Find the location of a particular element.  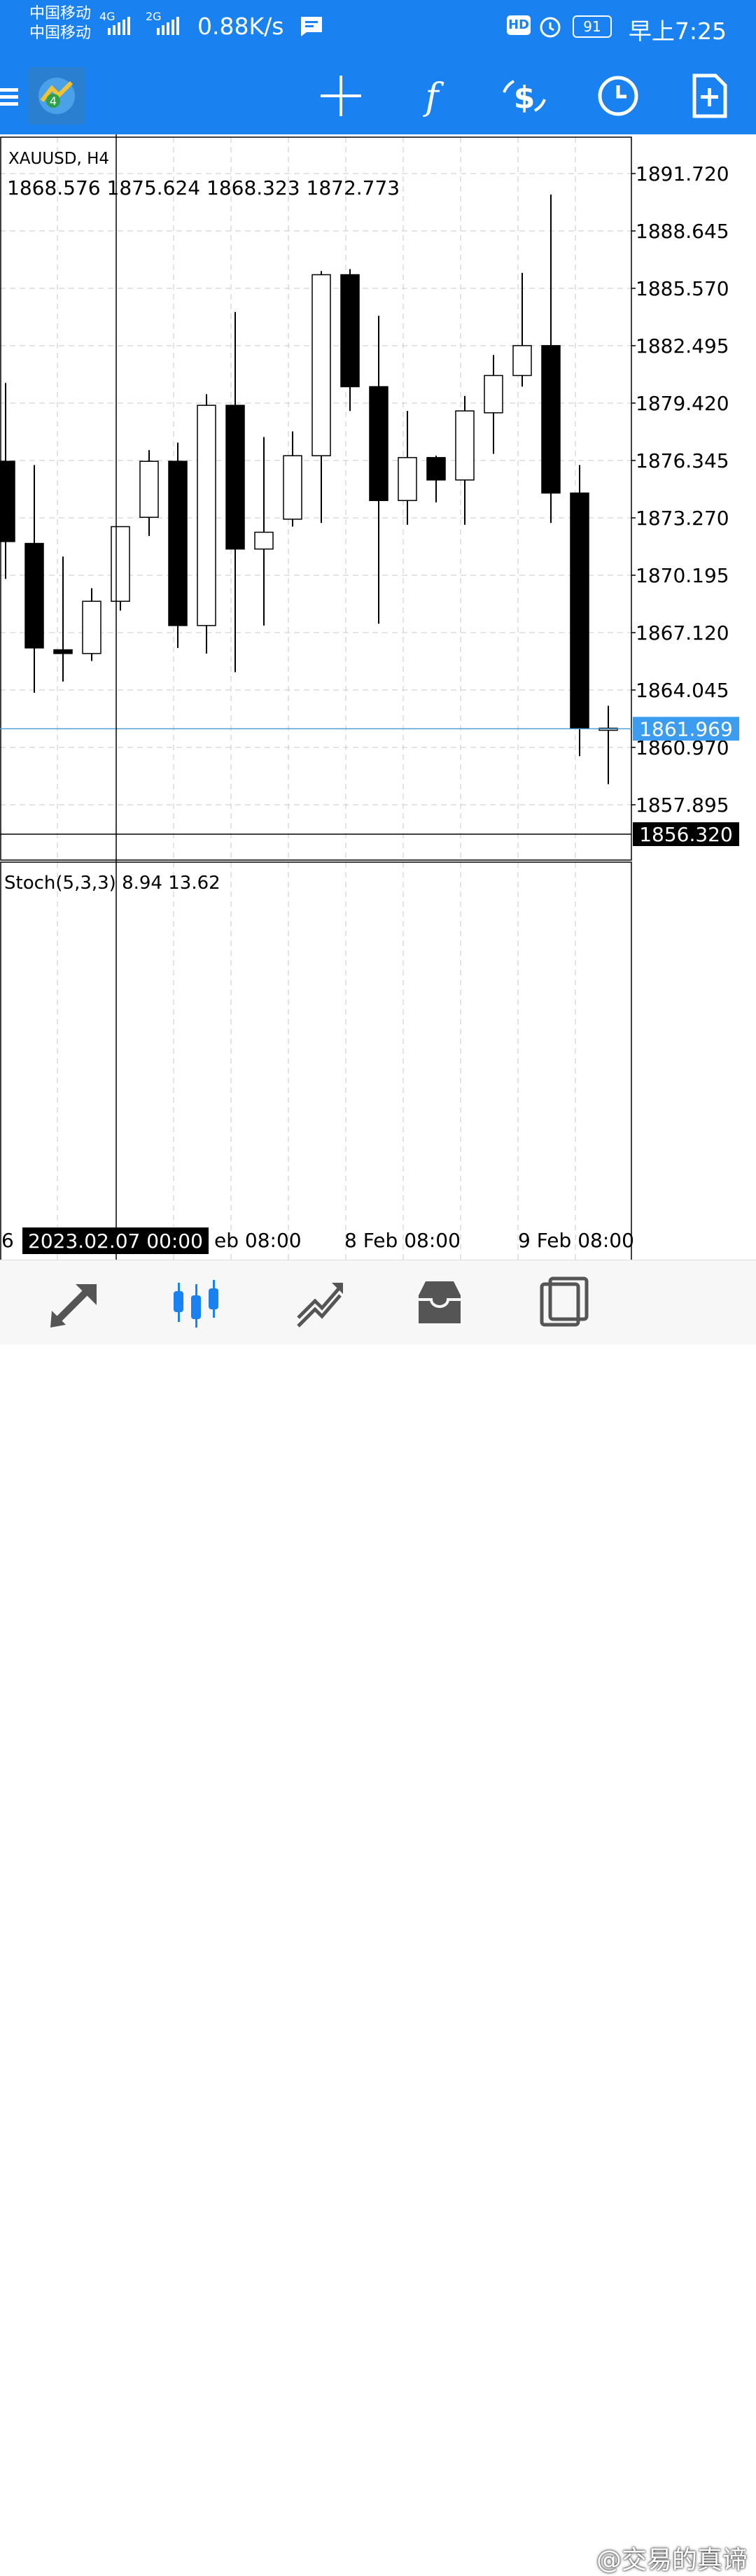

current-price-badge: 1861.969 is located at coordinates (686, 729).